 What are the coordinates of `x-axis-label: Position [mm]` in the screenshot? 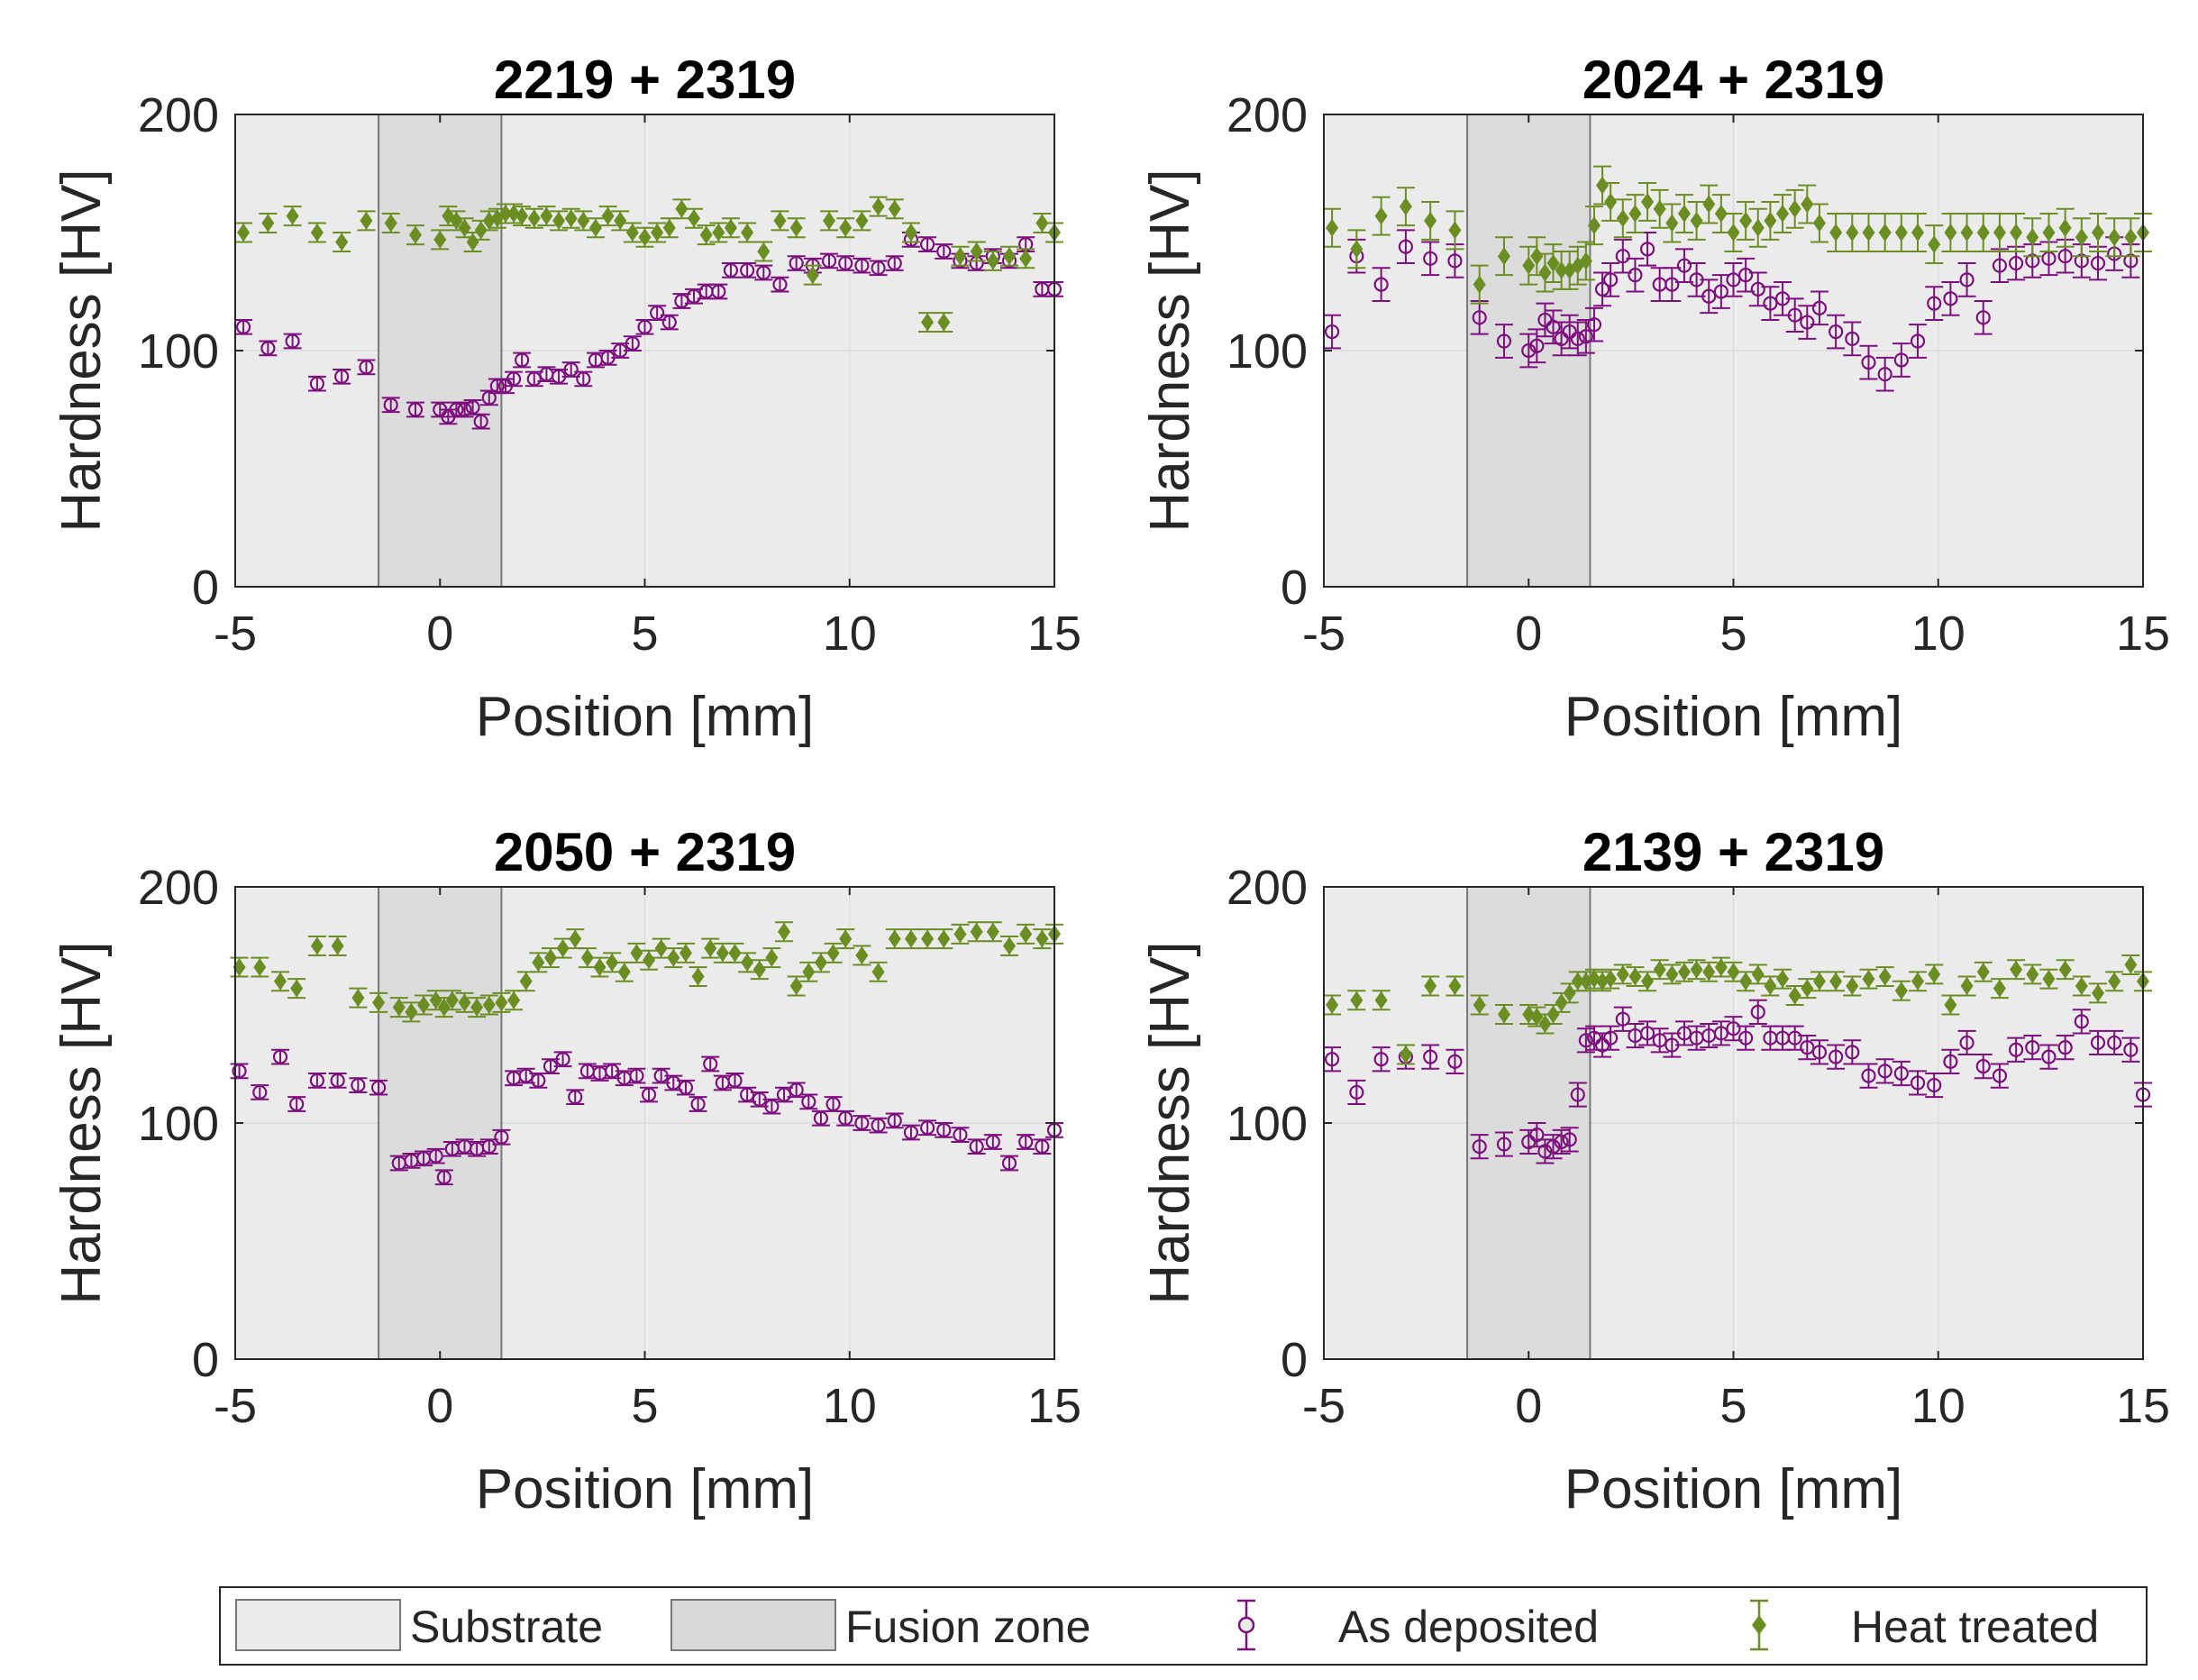 It's located at (645, 717).